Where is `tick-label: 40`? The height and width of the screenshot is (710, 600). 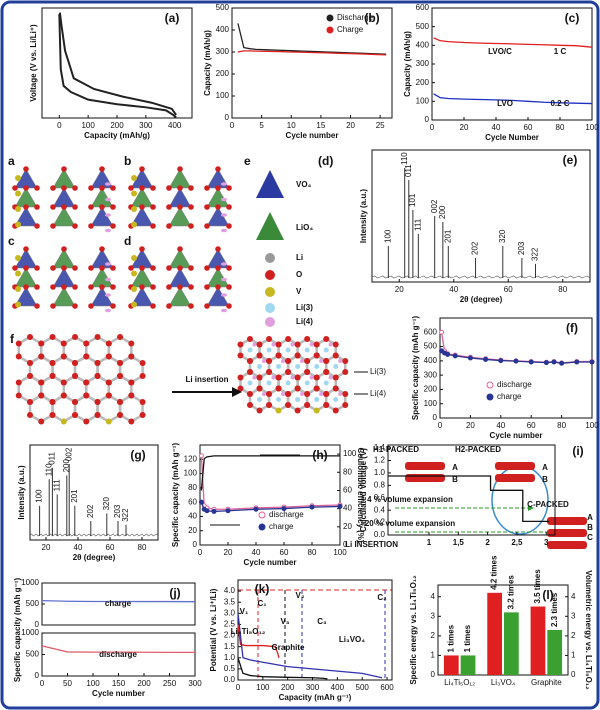 tick-label: 40 is located at coordinates (78, 547).